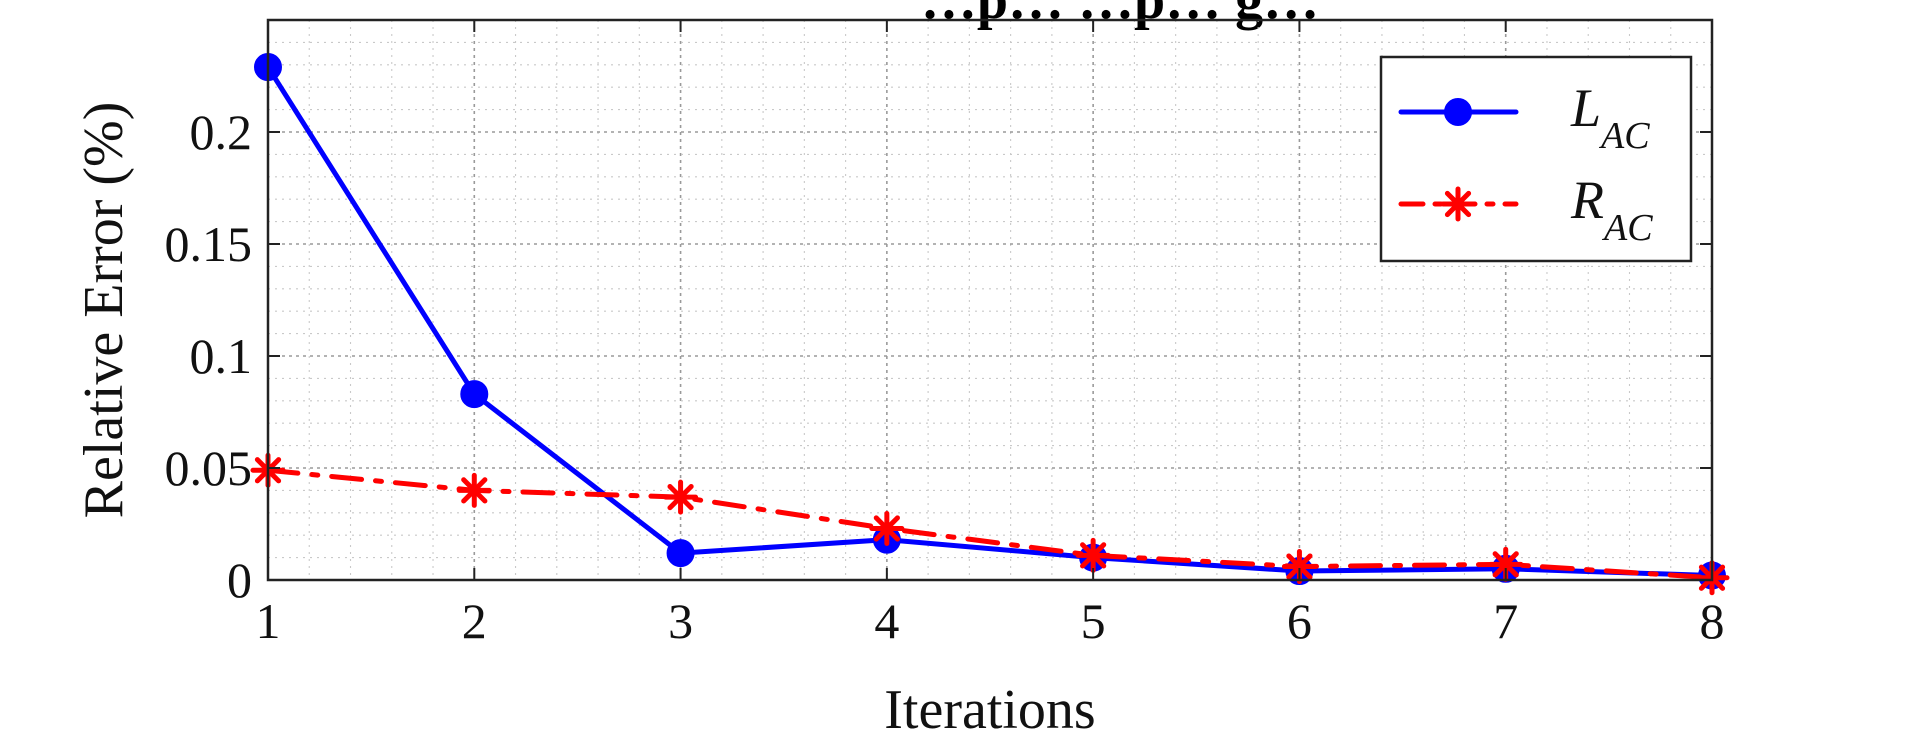 The image size is (1911, 732). What do you see at coordinates (268, 621) in the screenshot?
I see `x-tick-label: 1` at bounding box center [268, 621].